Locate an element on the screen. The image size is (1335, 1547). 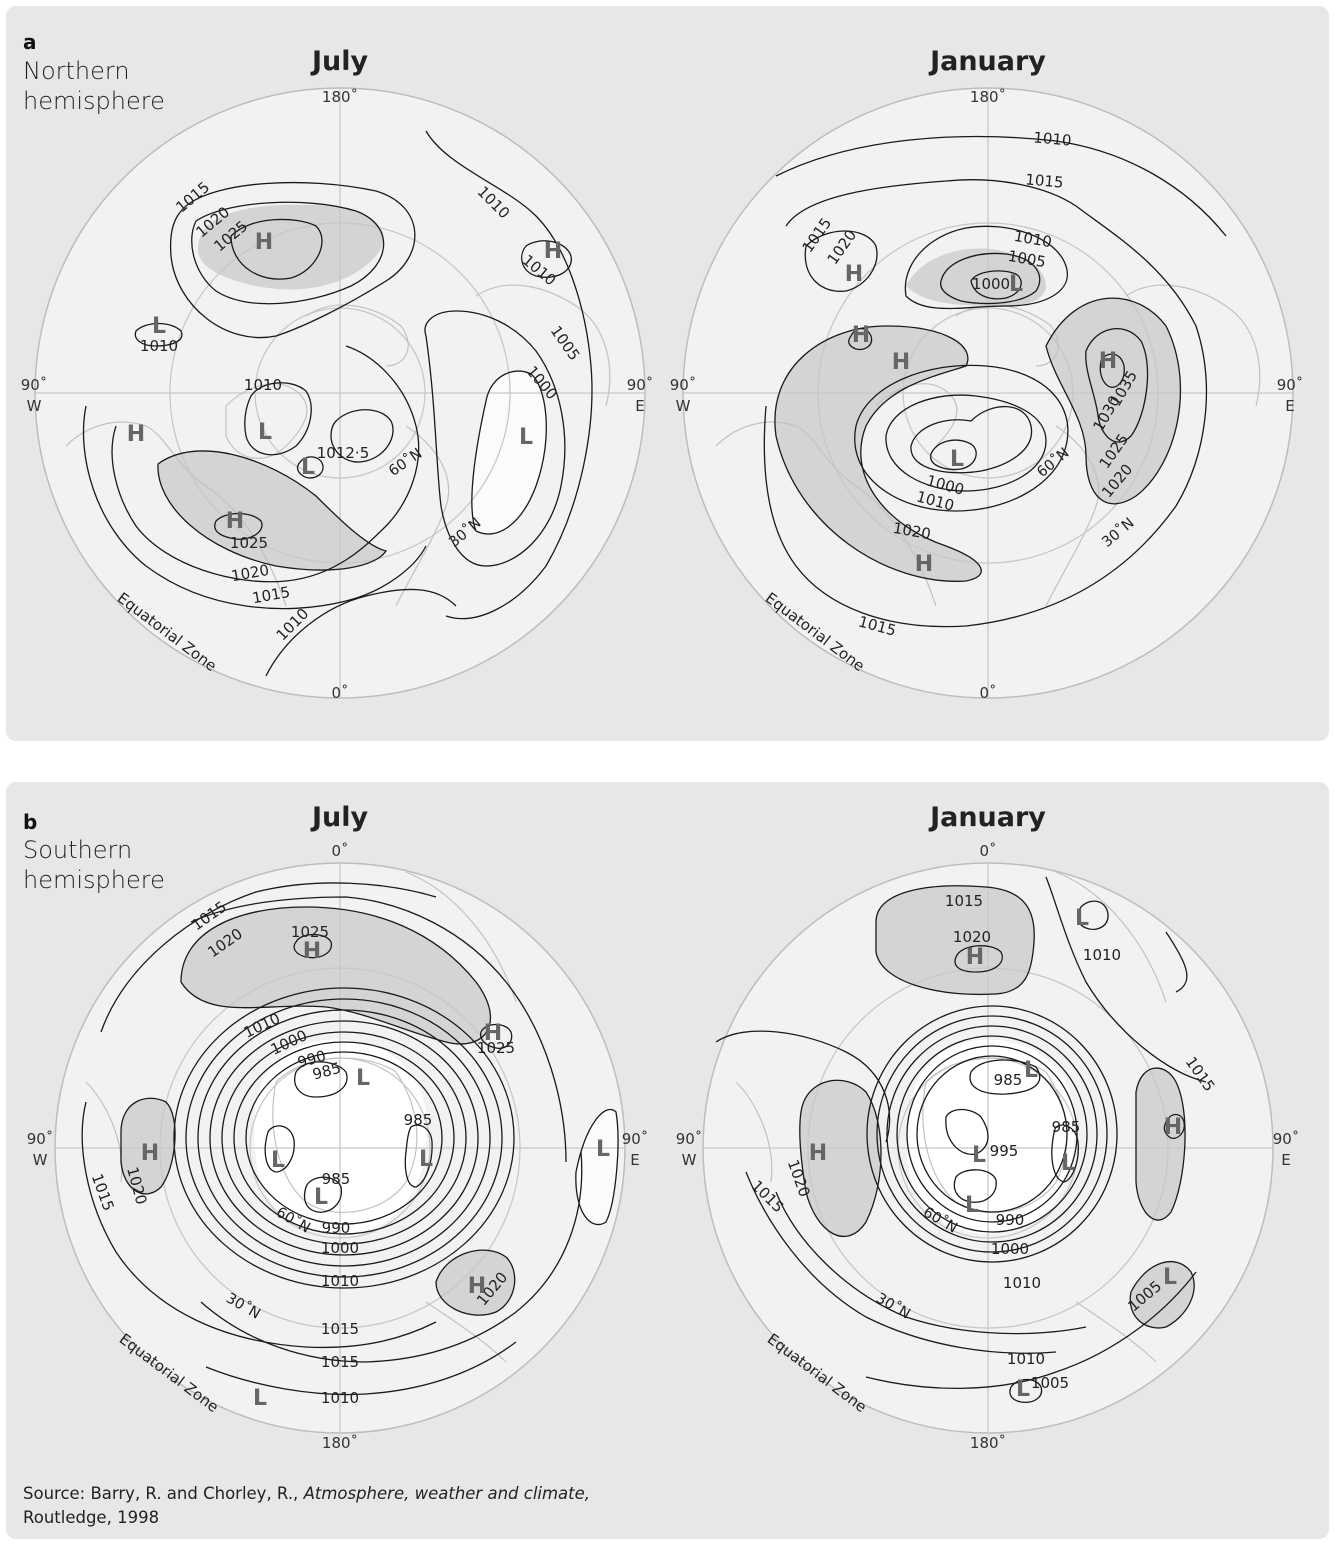
panel-caption: Southern hemisphere is located at coordinates (94, 865).